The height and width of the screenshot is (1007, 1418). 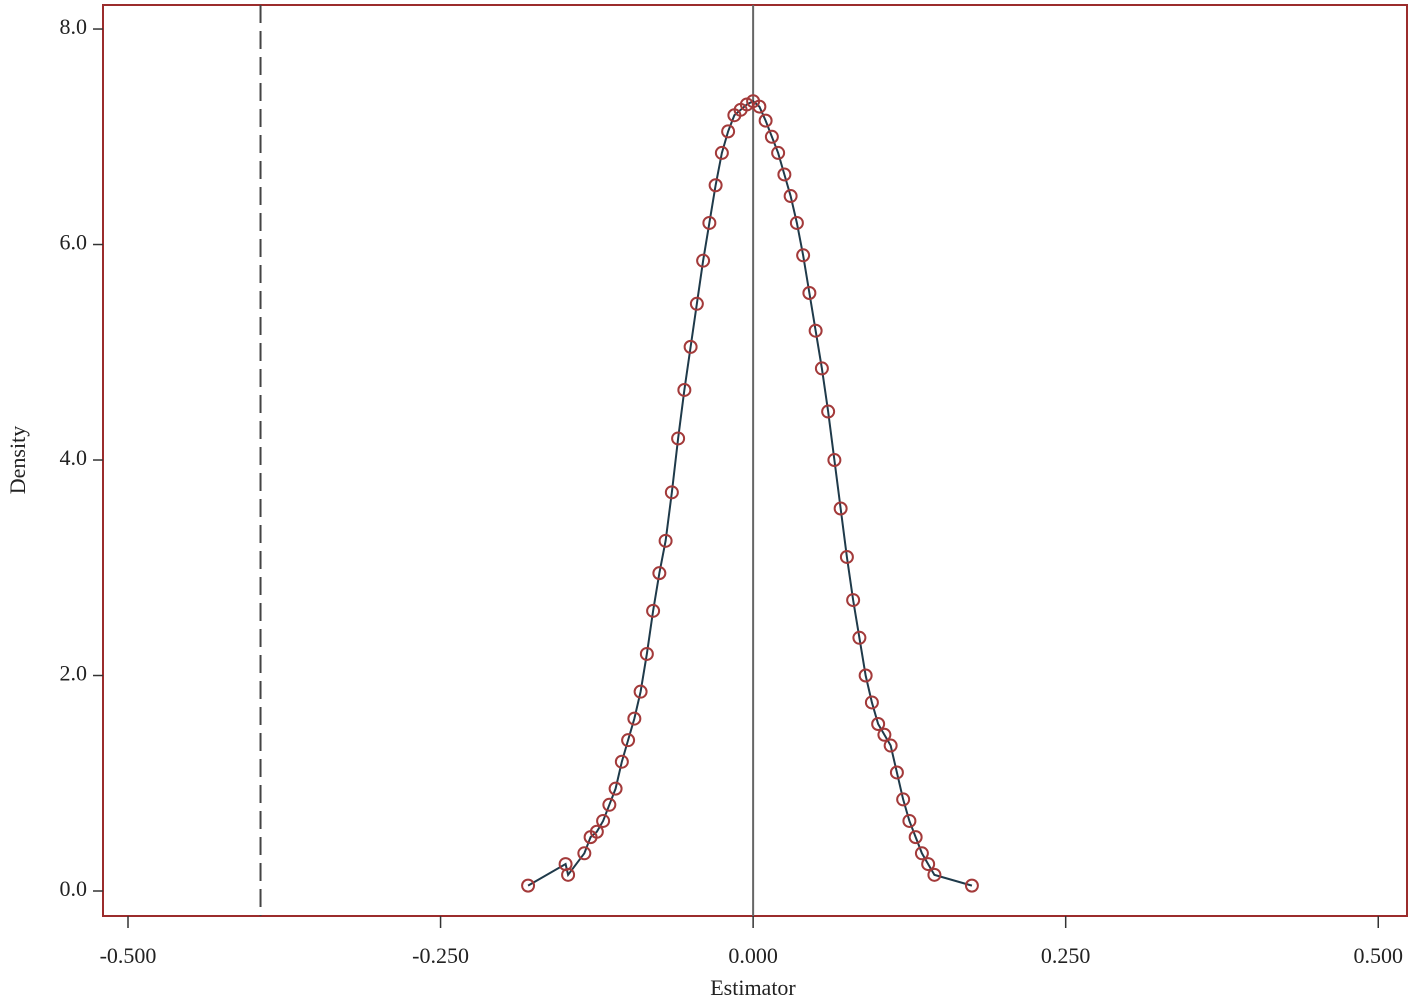 I want to click on y-tick-label: 2.0, so click(x=74, y=673).